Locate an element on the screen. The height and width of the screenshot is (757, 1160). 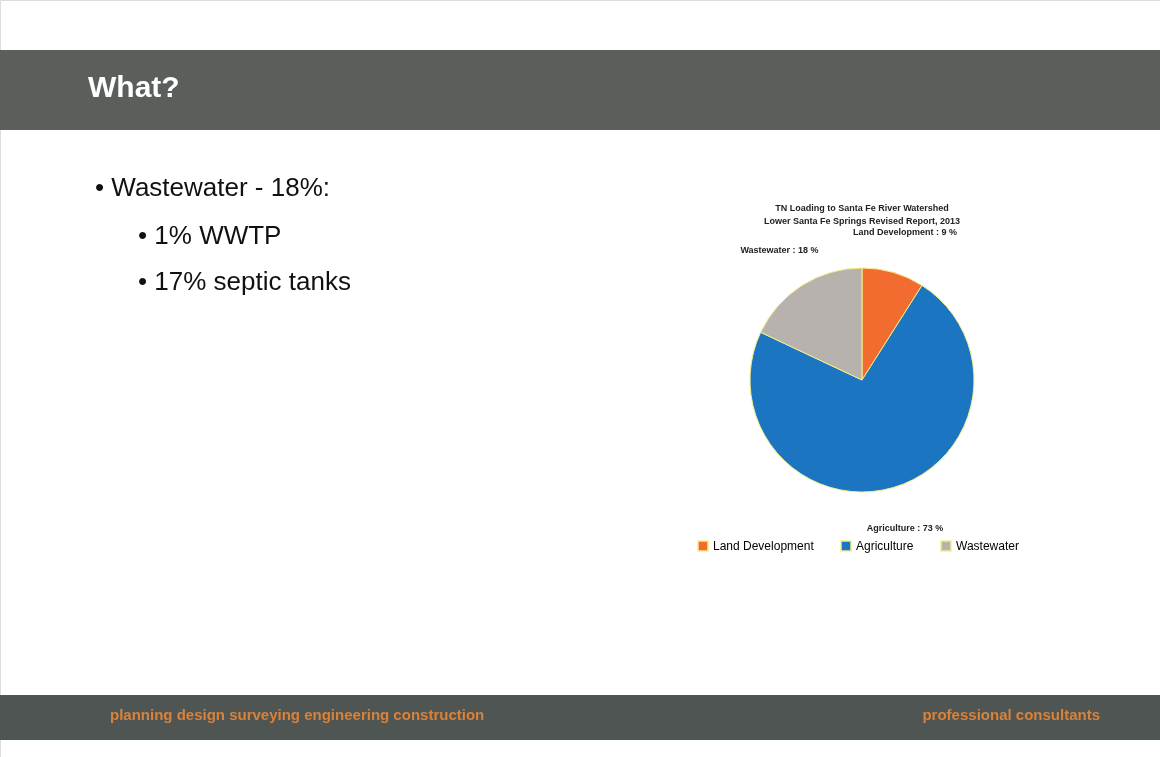
chart-subtitle: Lower Santa Fe Springs Revised Report, 2013 is located at coordinates (862, 221).